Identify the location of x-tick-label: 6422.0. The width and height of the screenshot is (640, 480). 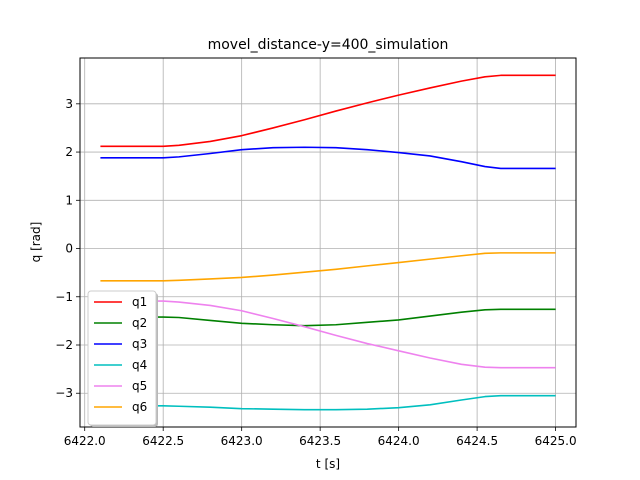
(85, 441).